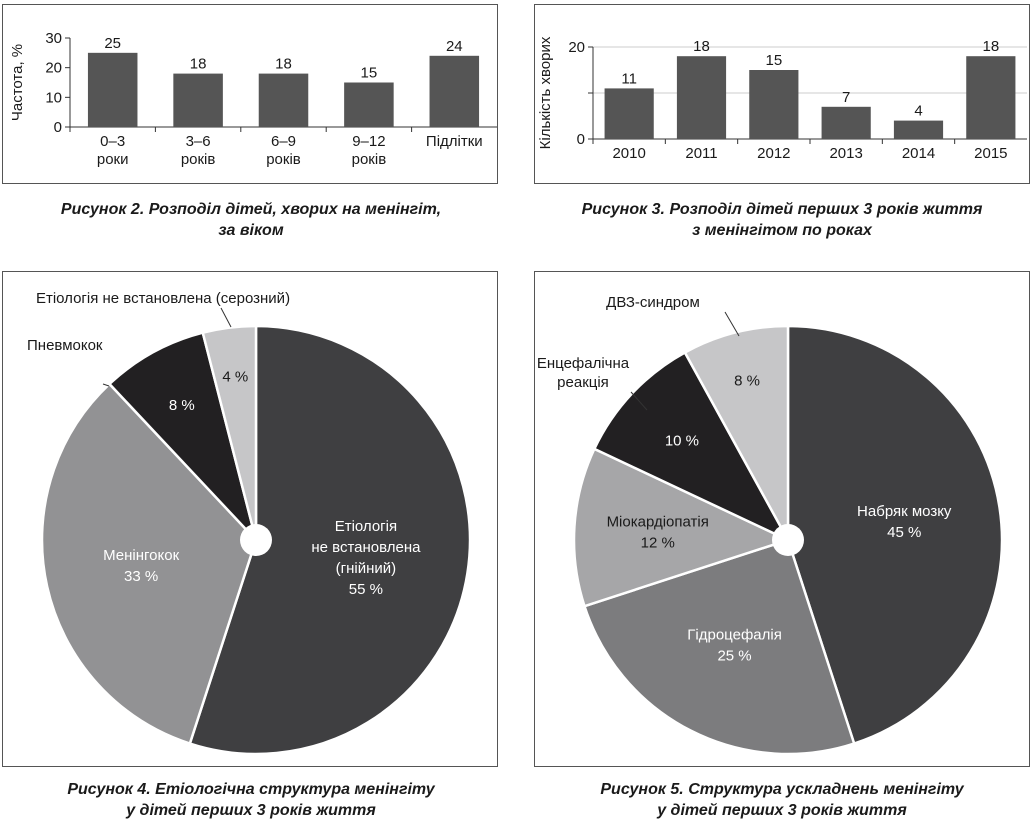  I want to click on slice-name-label: Пневмокок, so click(65, 345).